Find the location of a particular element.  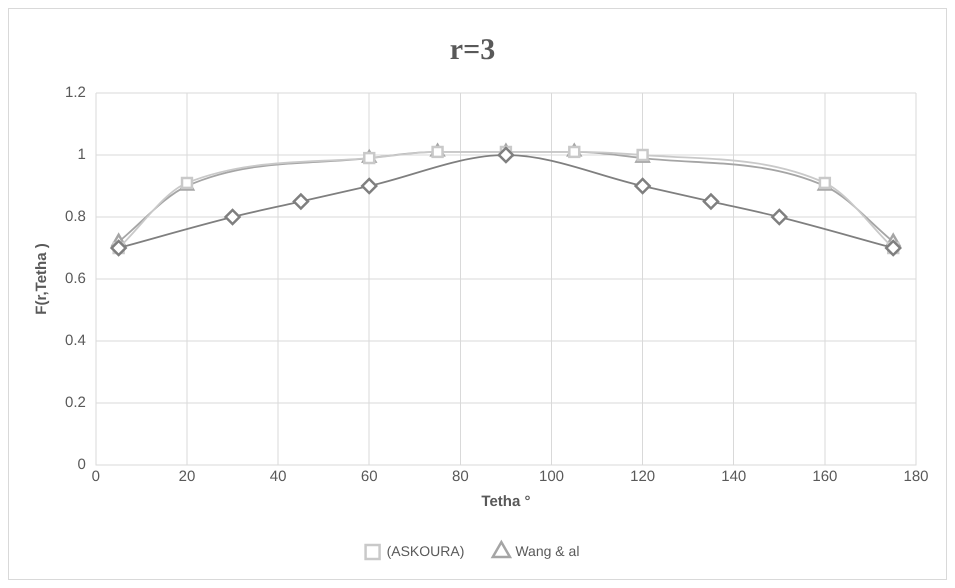

x-tick-label: 100 is located at coordinates (551, 477).